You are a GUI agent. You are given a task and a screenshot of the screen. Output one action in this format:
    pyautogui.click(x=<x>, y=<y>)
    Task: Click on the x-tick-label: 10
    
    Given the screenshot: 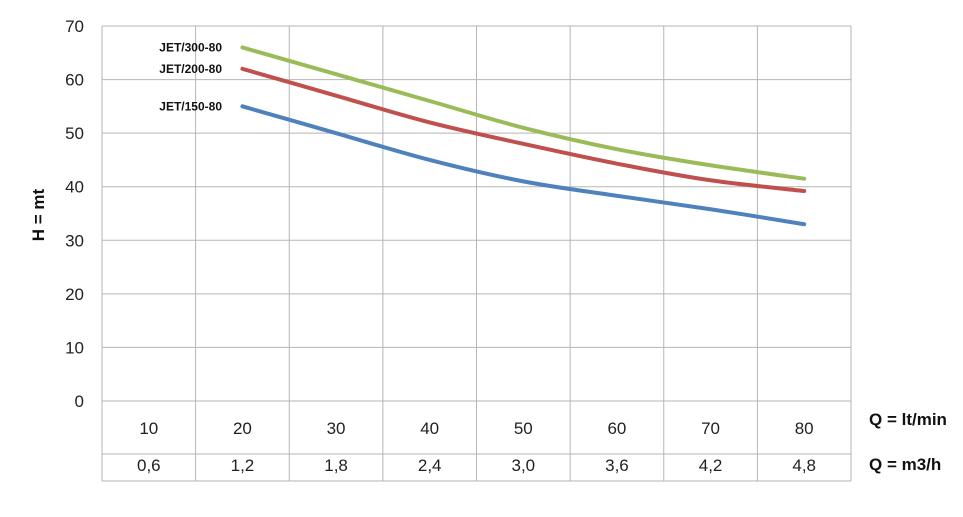 What is the action you would take?
    pyautogui.click(x=148, y=428)
    